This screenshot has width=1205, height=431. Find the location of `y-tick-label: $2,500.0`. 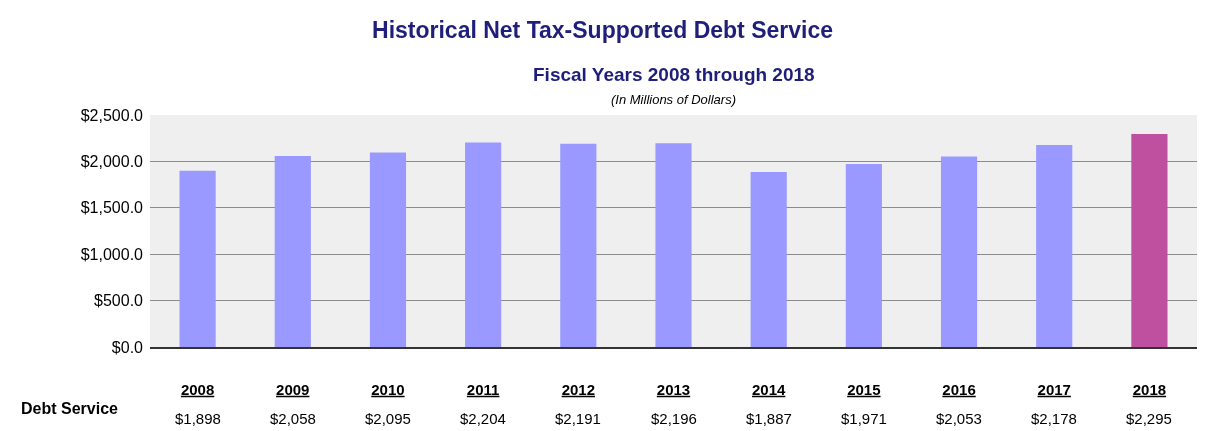

y-tick-label: $2,500.0 is located at coordinates (112, 115).